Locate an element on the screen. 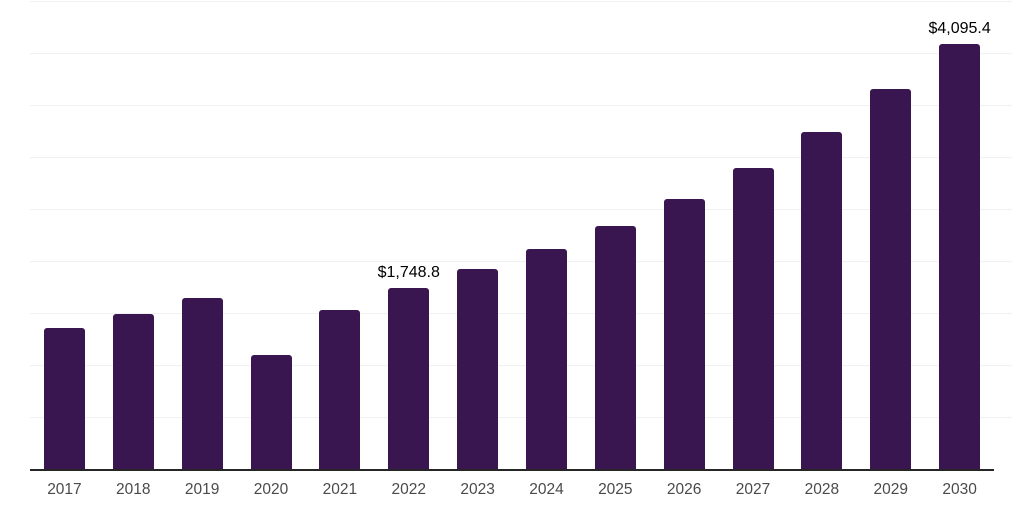  bar-2024 is located at coordinates (546, 359).